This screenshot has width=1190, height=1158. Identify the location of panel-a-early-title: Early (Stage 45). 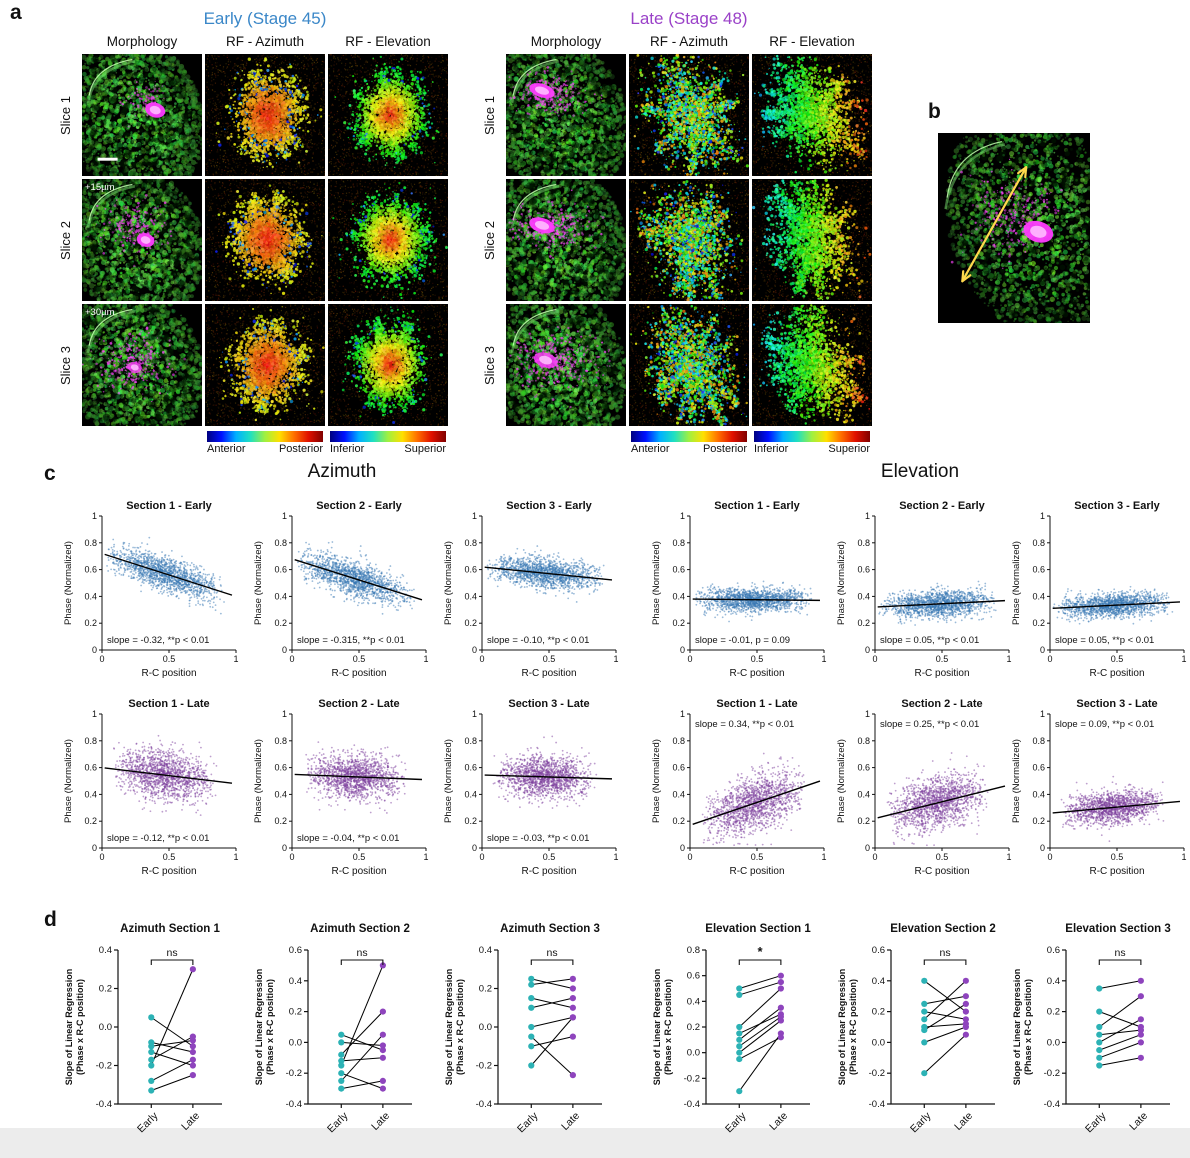
(265, 18).